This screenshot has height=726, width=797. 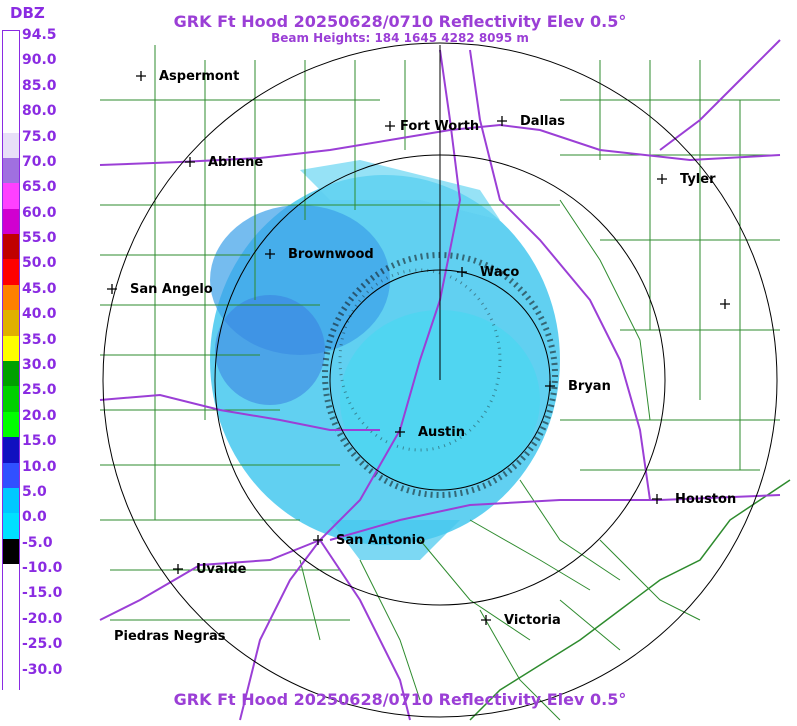 What do you see at coordinates (37, 542) in the screenshot?
I see `legend-tick-label: -5.0` at bounding box center [37, 542].